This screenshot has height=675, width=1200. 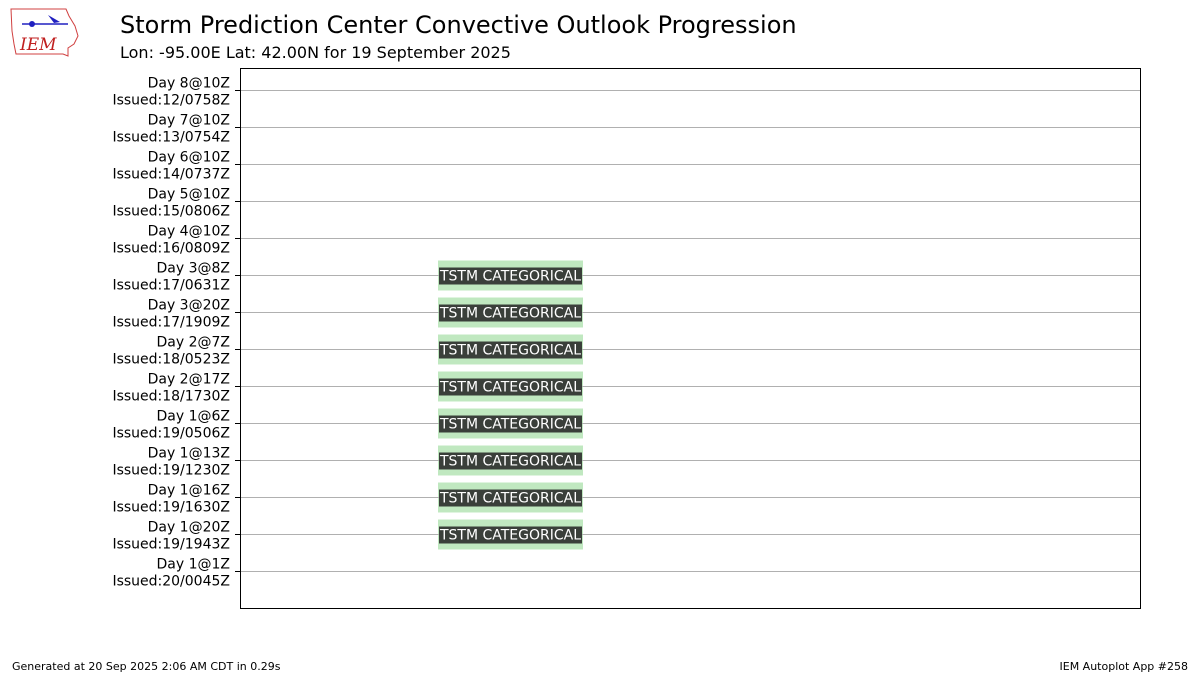 What do you see at coordinates (194, 343) in the screenshot?
I see `y-tick-label: Day 2@7Z` at bounding box center [194, 343].